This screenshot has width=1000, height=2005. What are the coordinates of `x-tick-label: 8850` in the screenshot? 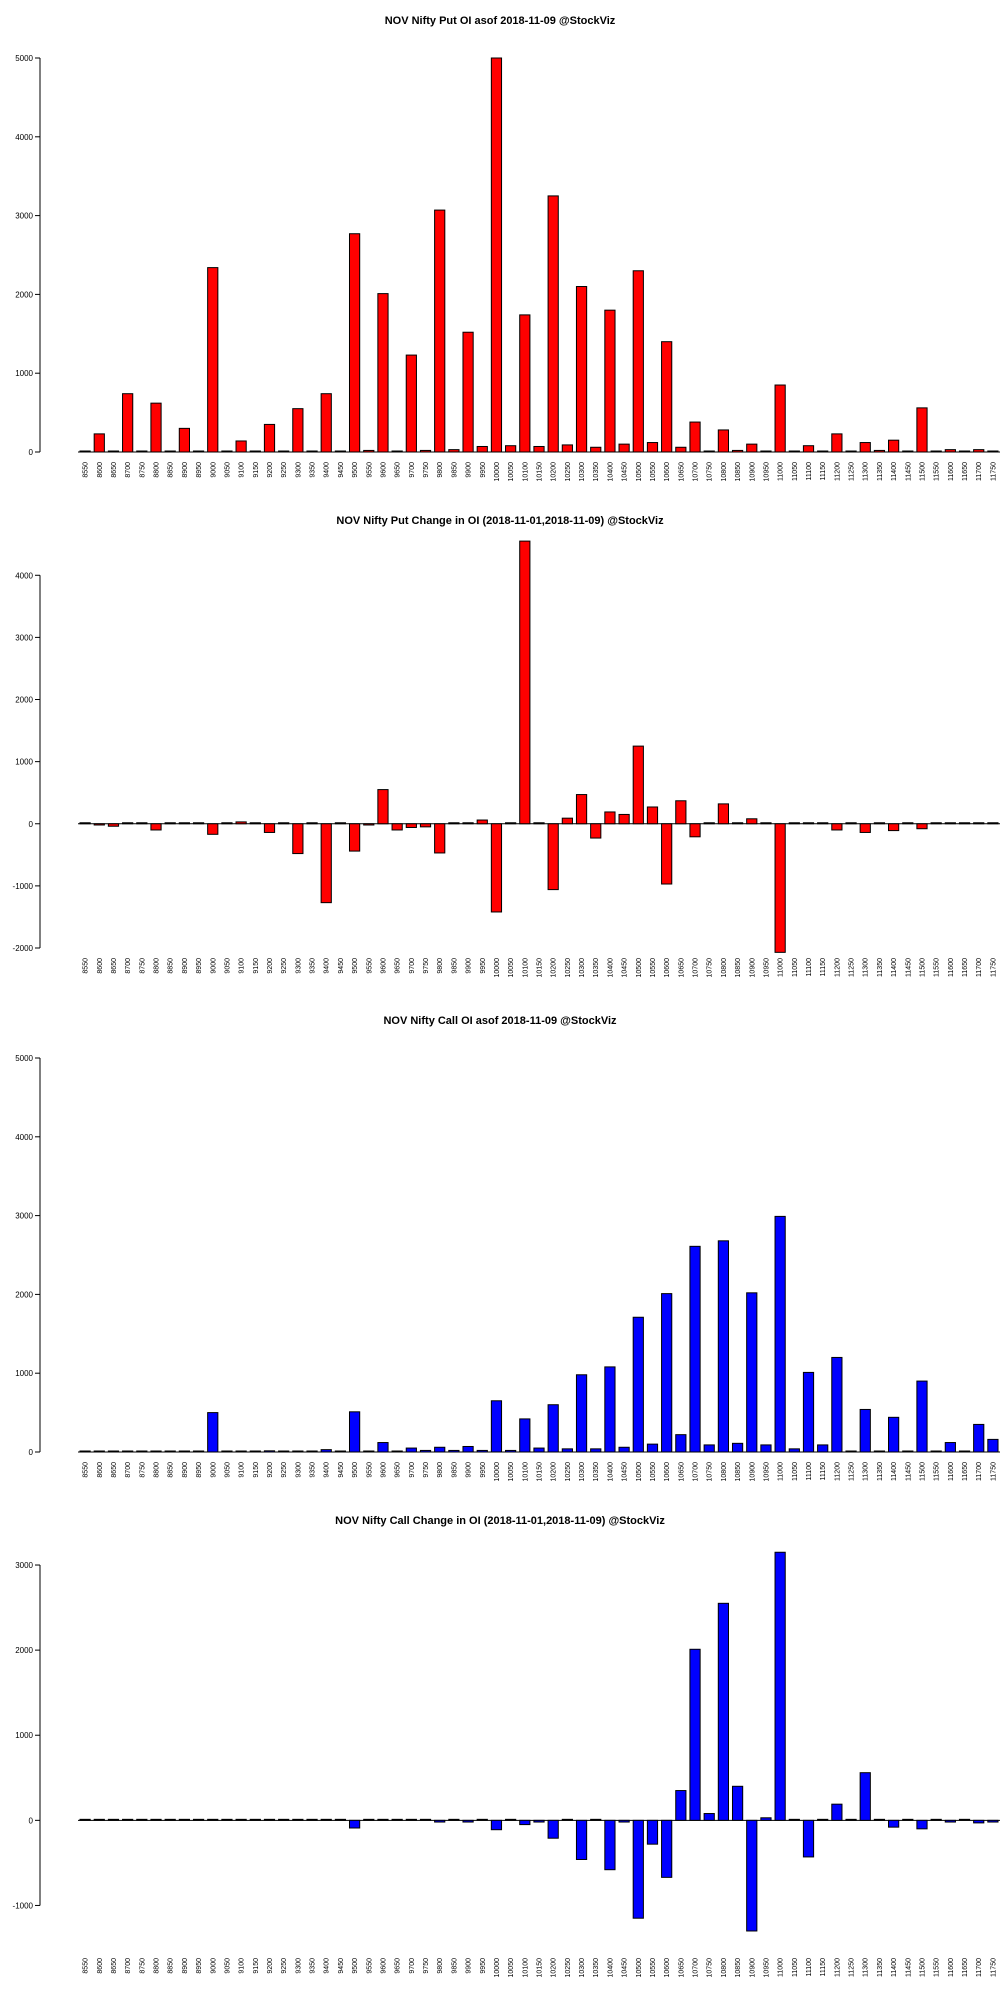 It's located at (171, 1470).